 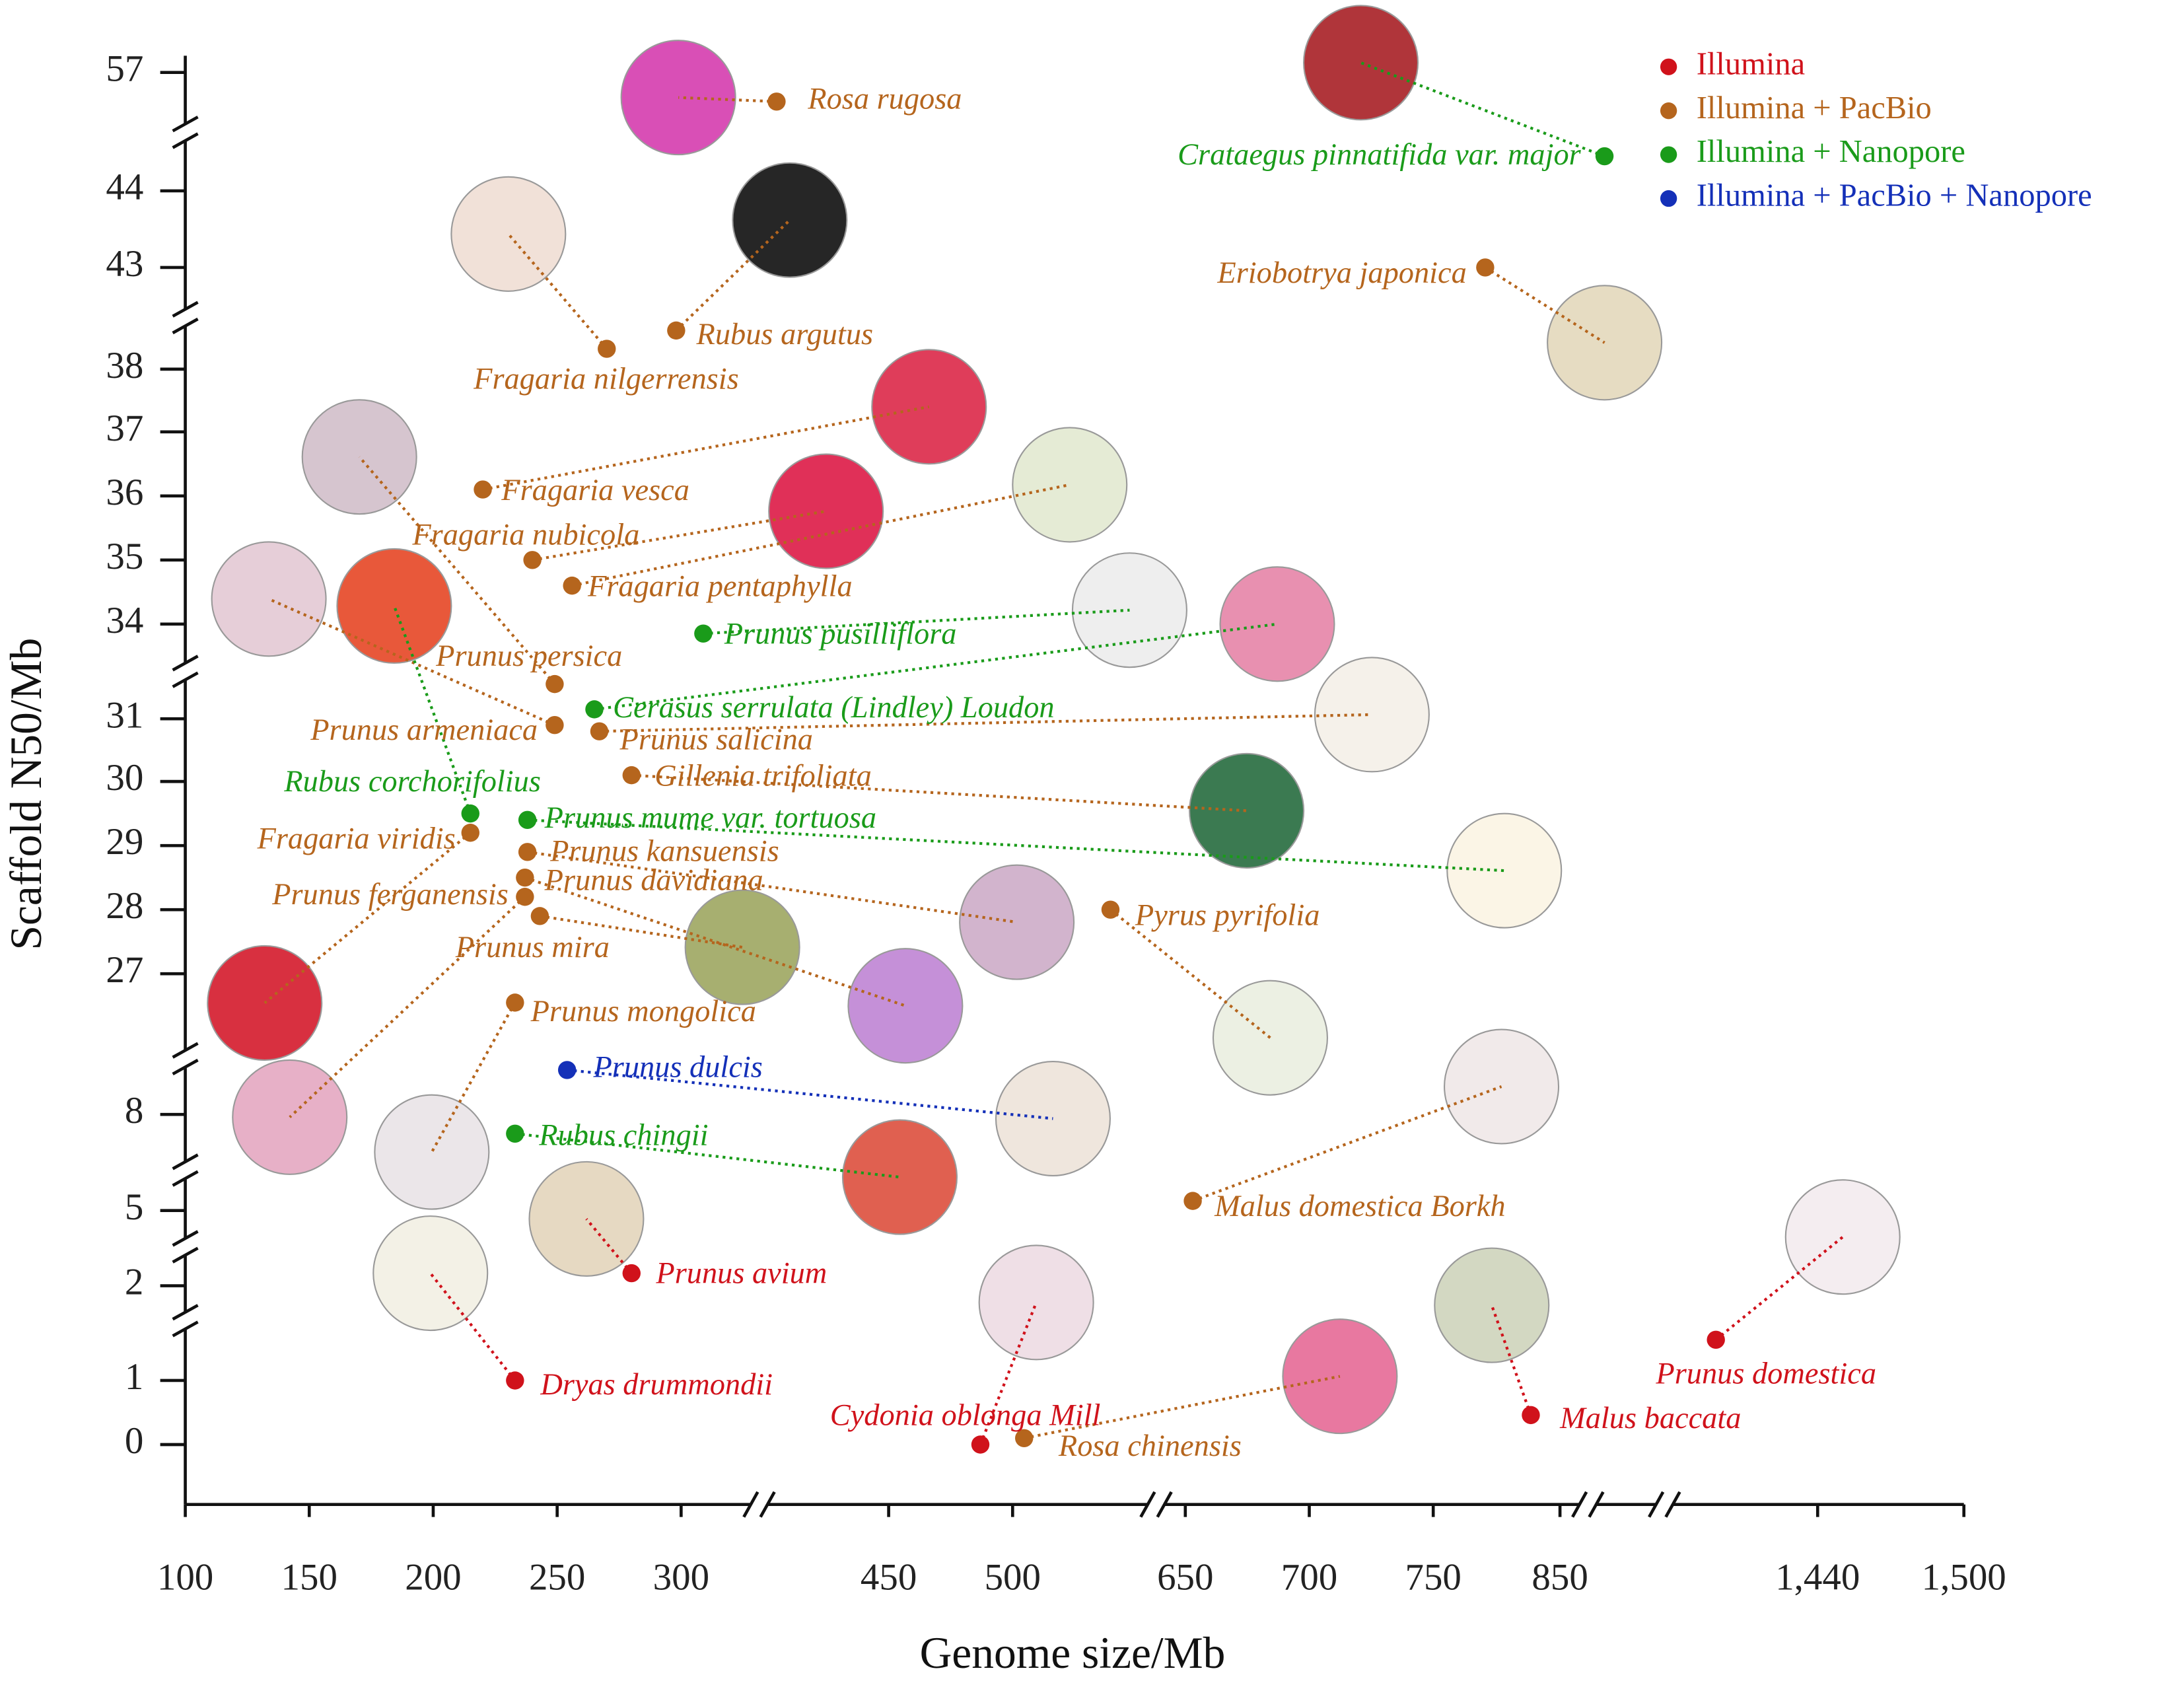 What do you see at coordinates (763, 776) in the screenshot?
I see `point-label: Gillenia trifoliata` at bounding box center [763, 776].